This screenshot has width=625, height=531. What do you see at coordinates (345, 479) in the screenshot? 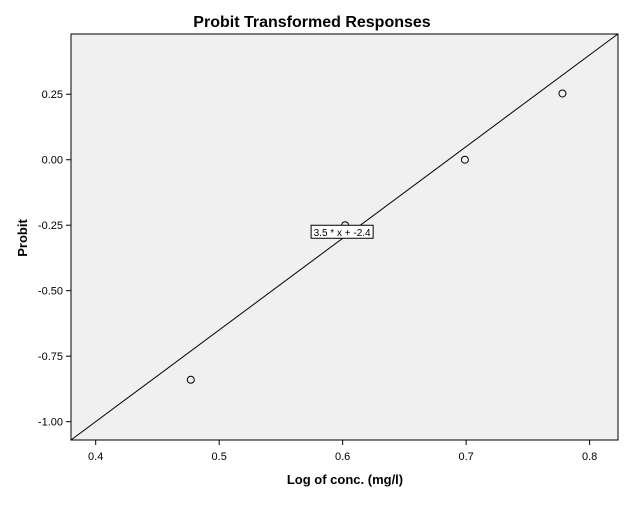
I see `x-axis-label: Log of conc. (mg/l)` at bounding box center [345, 479].